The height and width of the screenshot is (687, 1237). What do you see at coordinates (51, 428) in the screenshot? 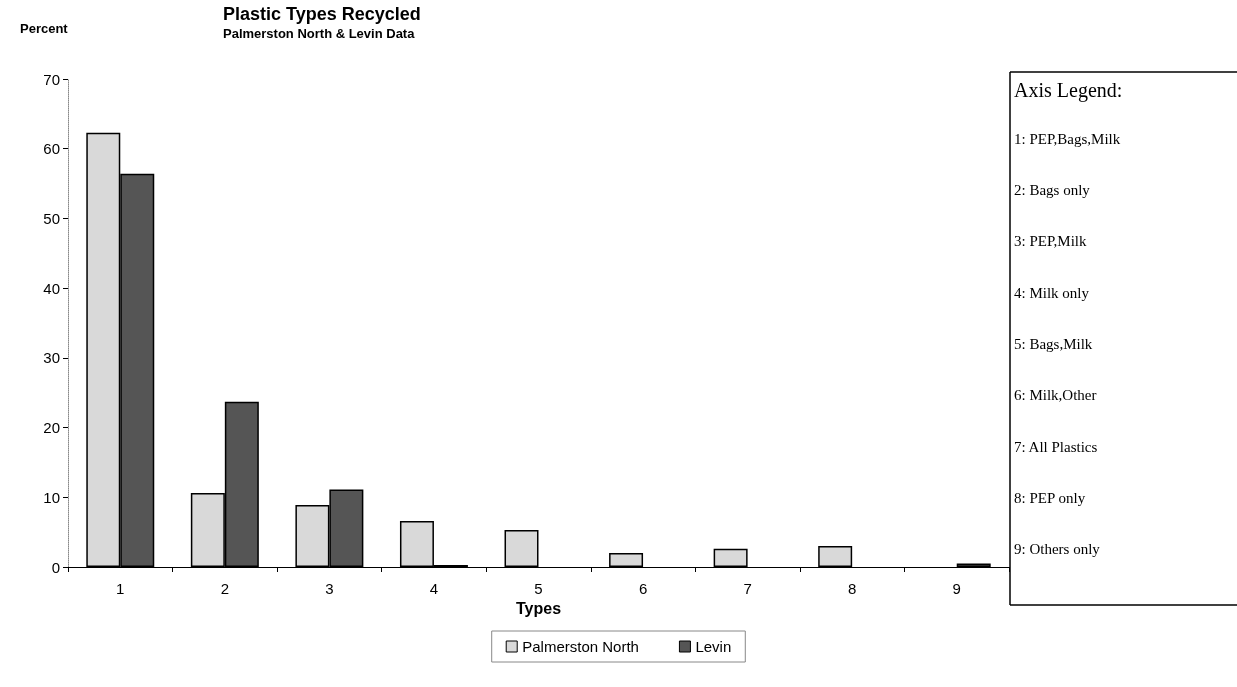
I see `y-tick-label: 20` at bounding box center [51, 428].